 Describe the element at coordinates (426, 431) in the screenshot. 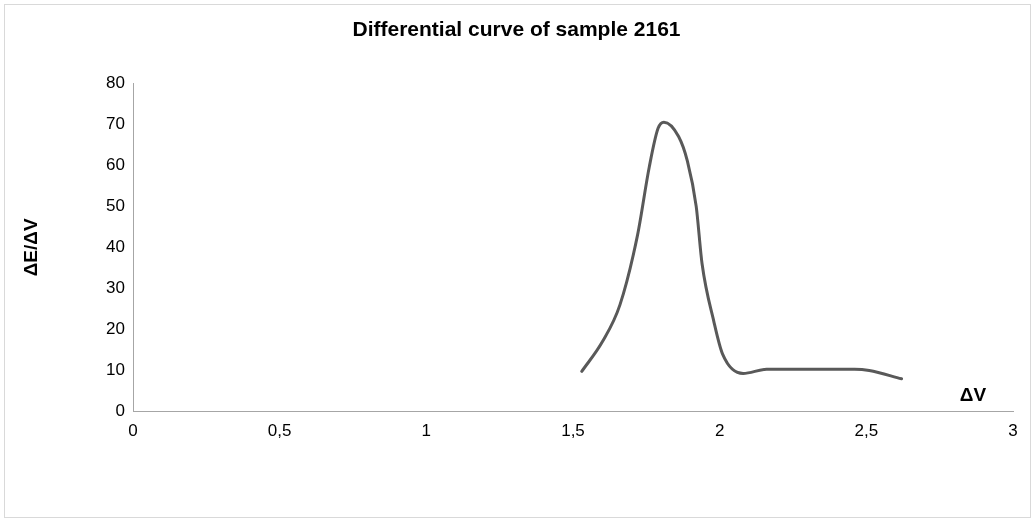

I see `x-tick-label: 1` at that location.